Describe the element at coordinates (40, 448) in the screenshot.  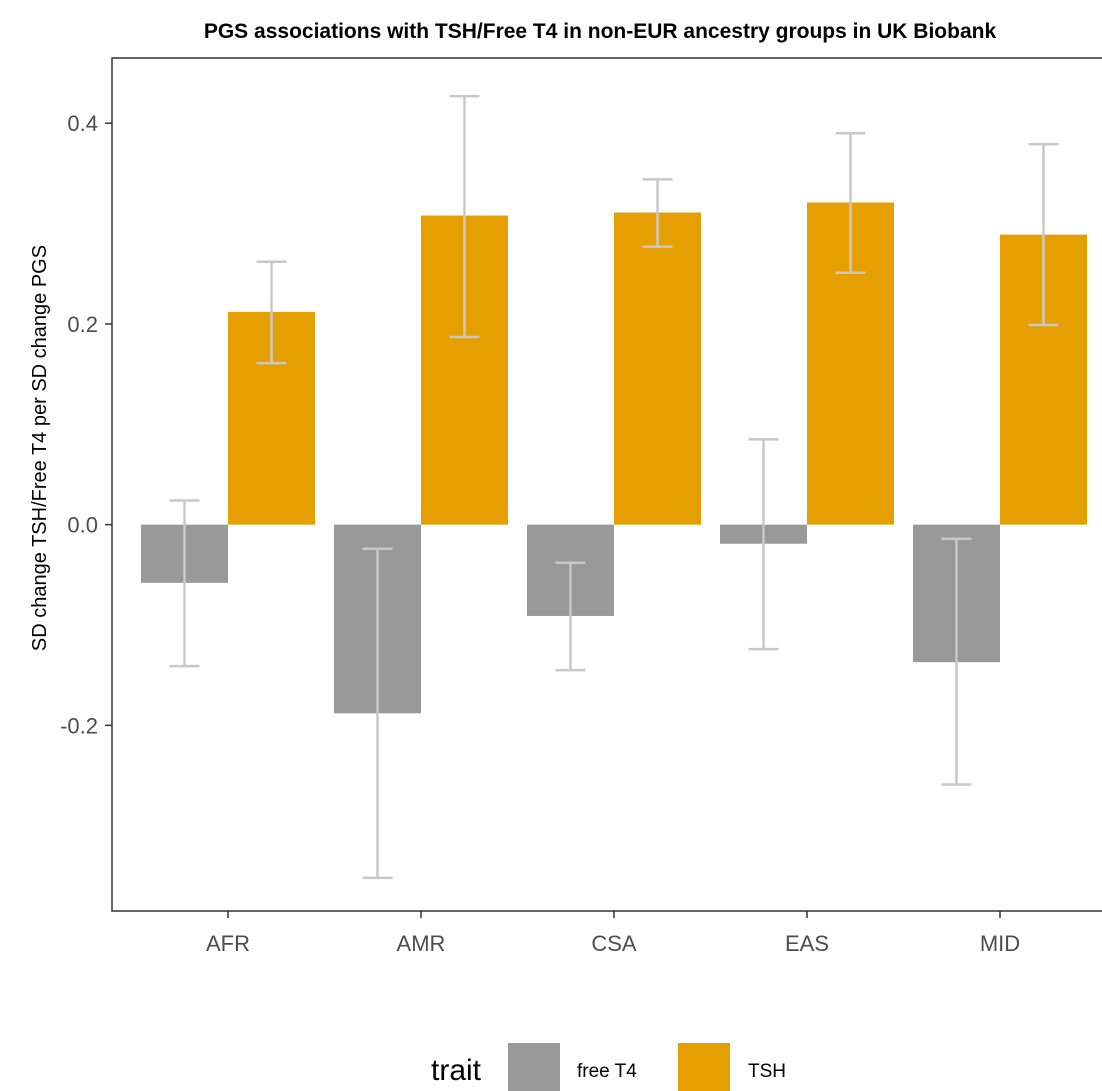
I see `y-axis-label: SD change TSH/Free T4 per SD change PGS` at that location.